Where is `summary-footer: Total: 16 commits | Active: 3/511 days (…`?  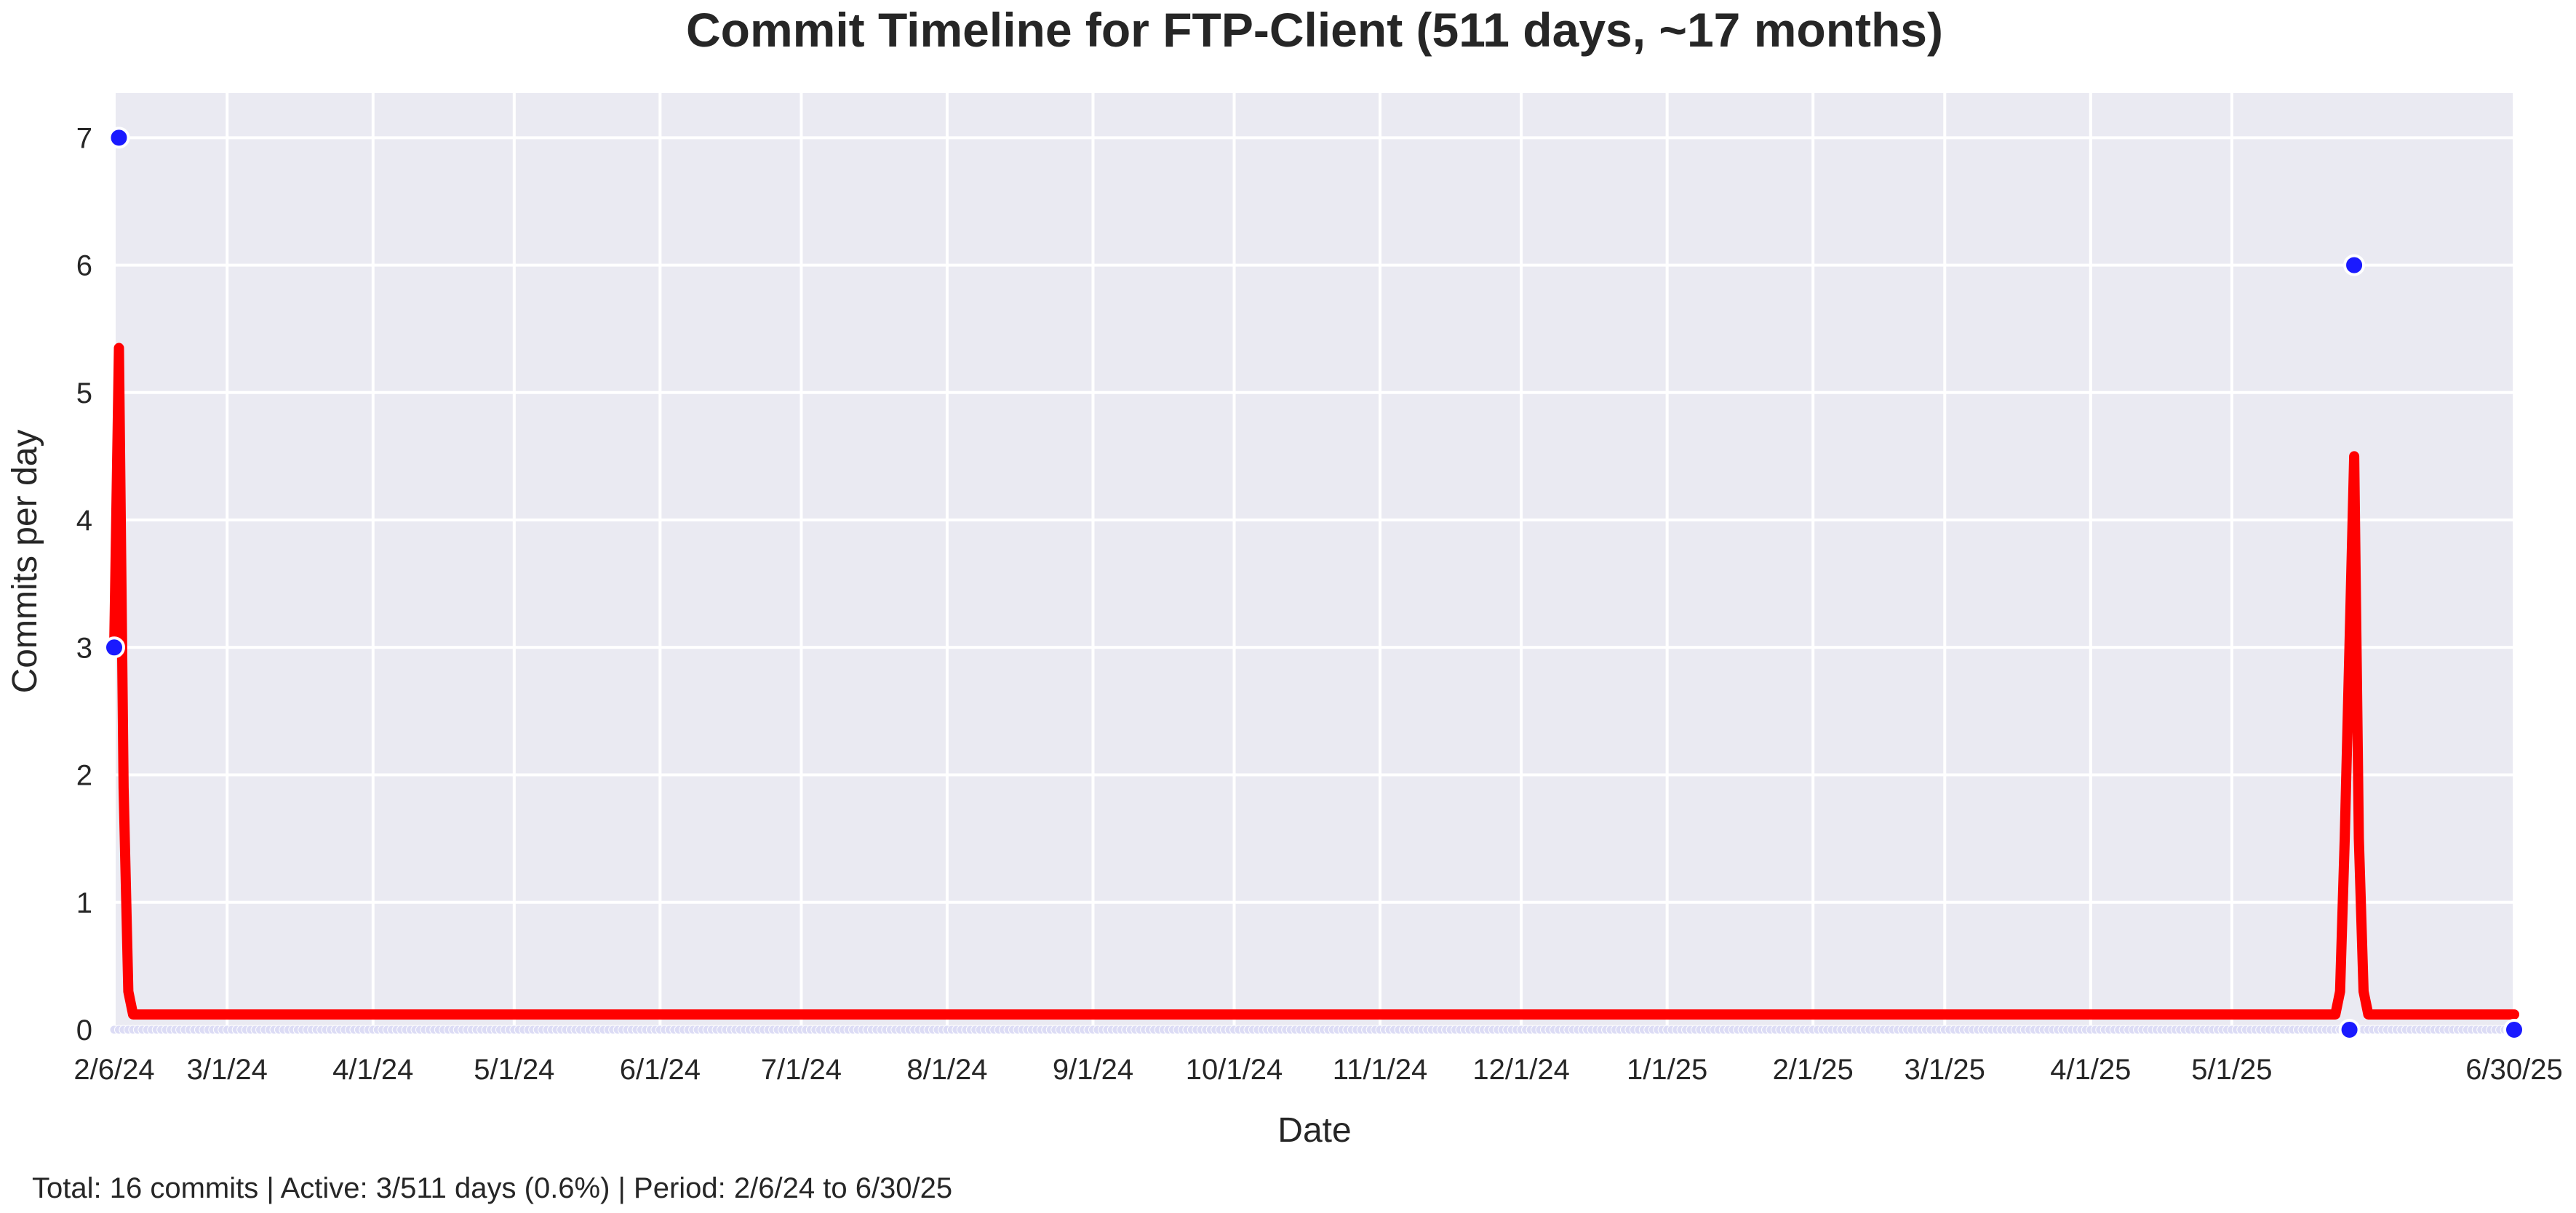 summary-footer: Total: 16 commits | Active: 3/511 days (… is located at coordinates (492, 1188).